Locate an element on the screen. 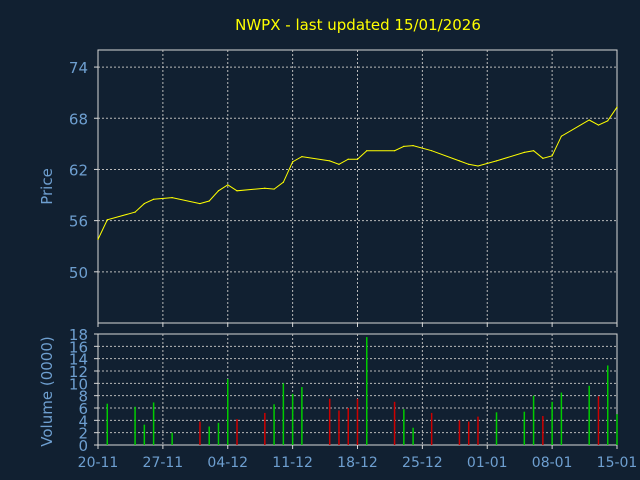 Image resolution: width=640 pixels, height=480 pixels. price-y-tick-label: 68 is located at coordinates (78, 119).